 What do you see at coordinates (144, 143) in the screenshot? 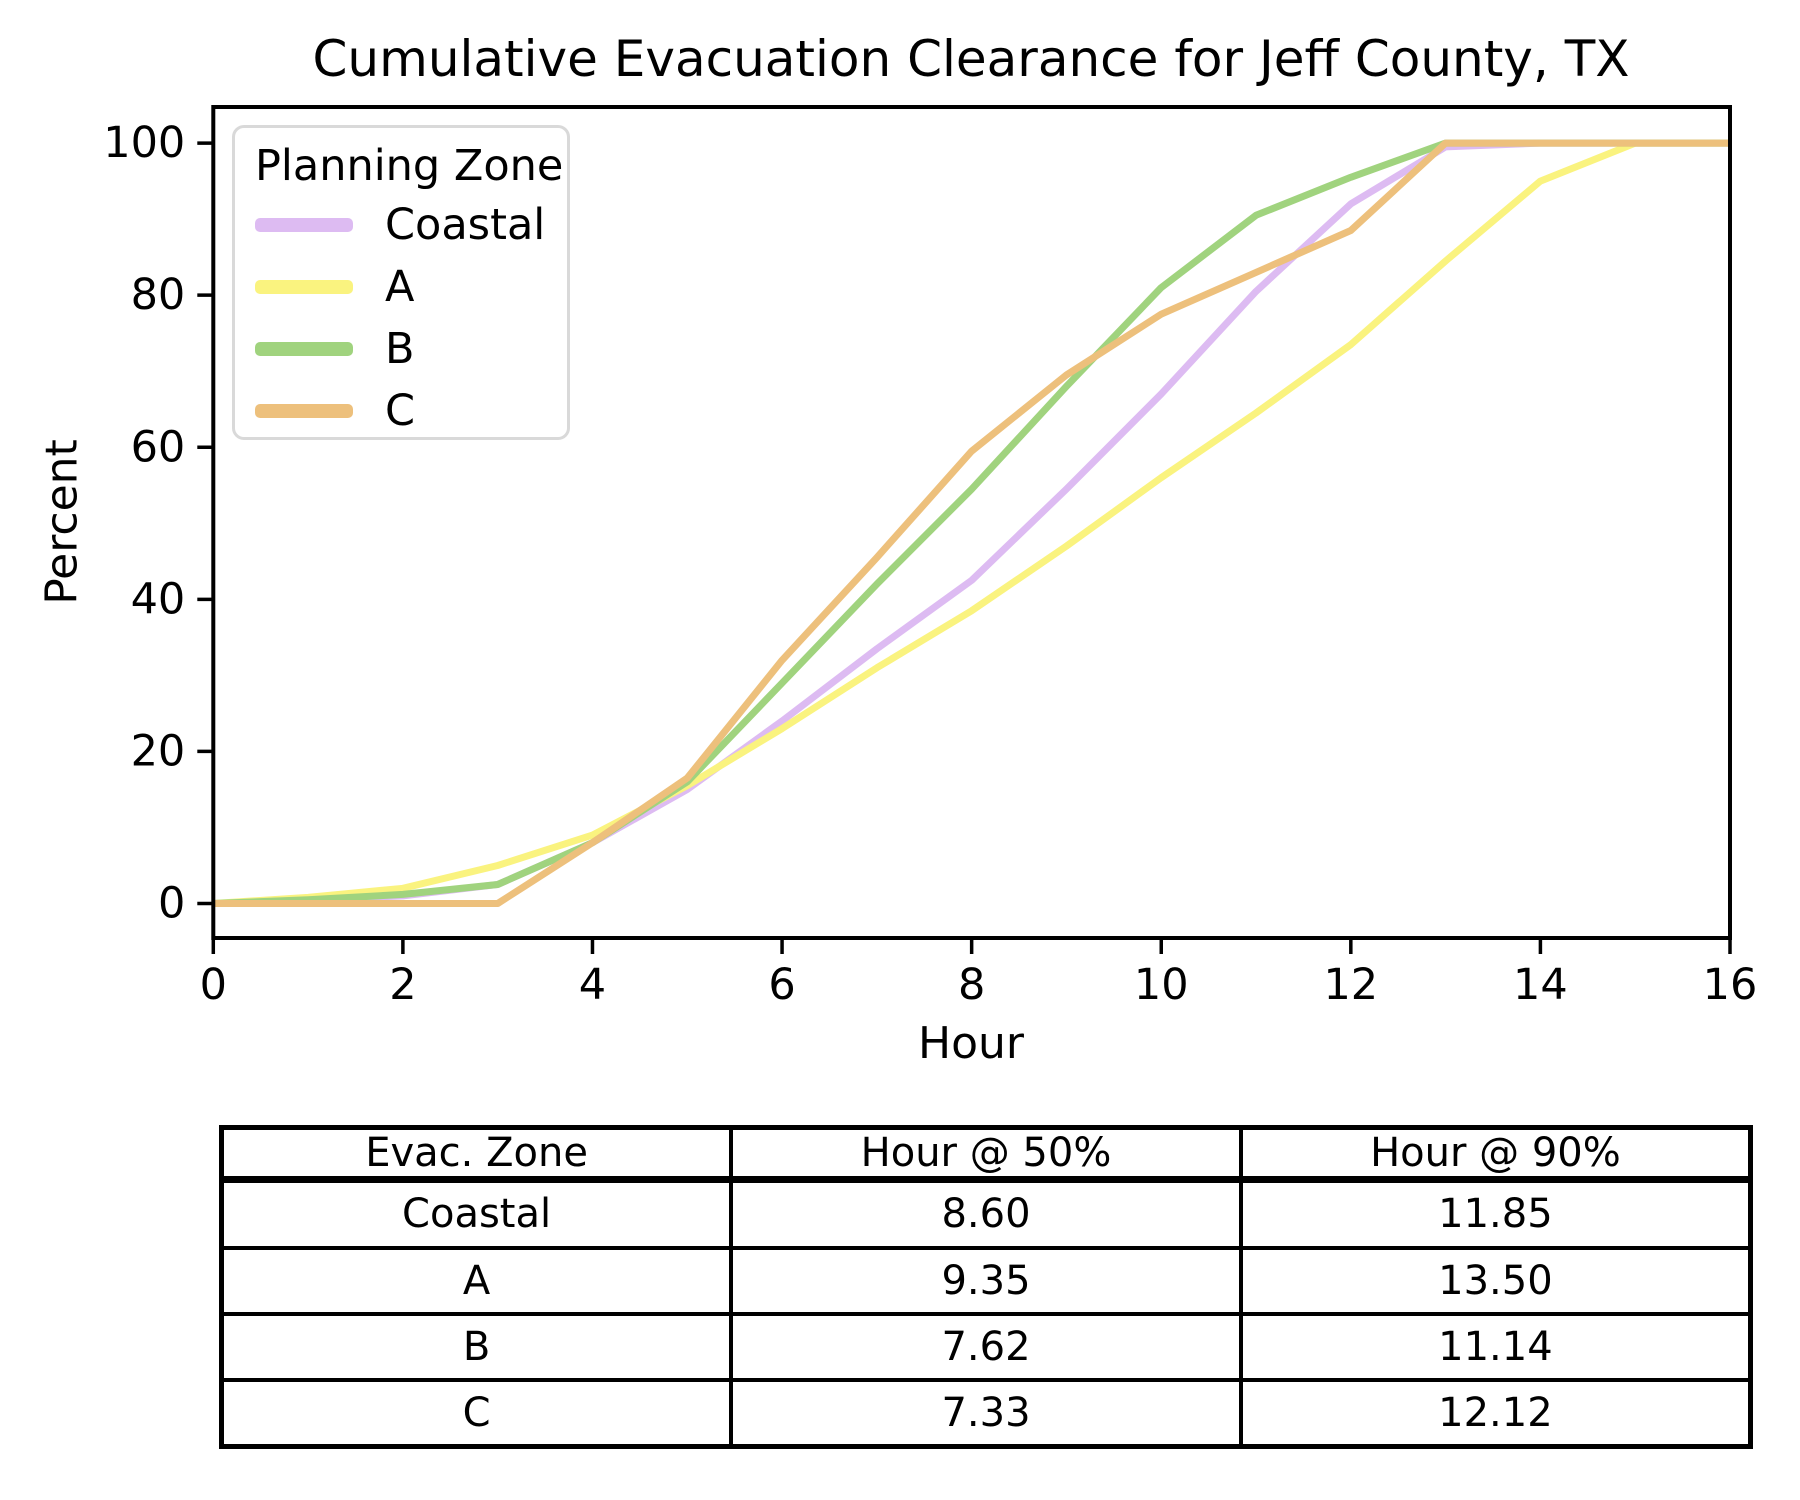
I see `y-tick-label: 100` at bounding box center [144, 143].